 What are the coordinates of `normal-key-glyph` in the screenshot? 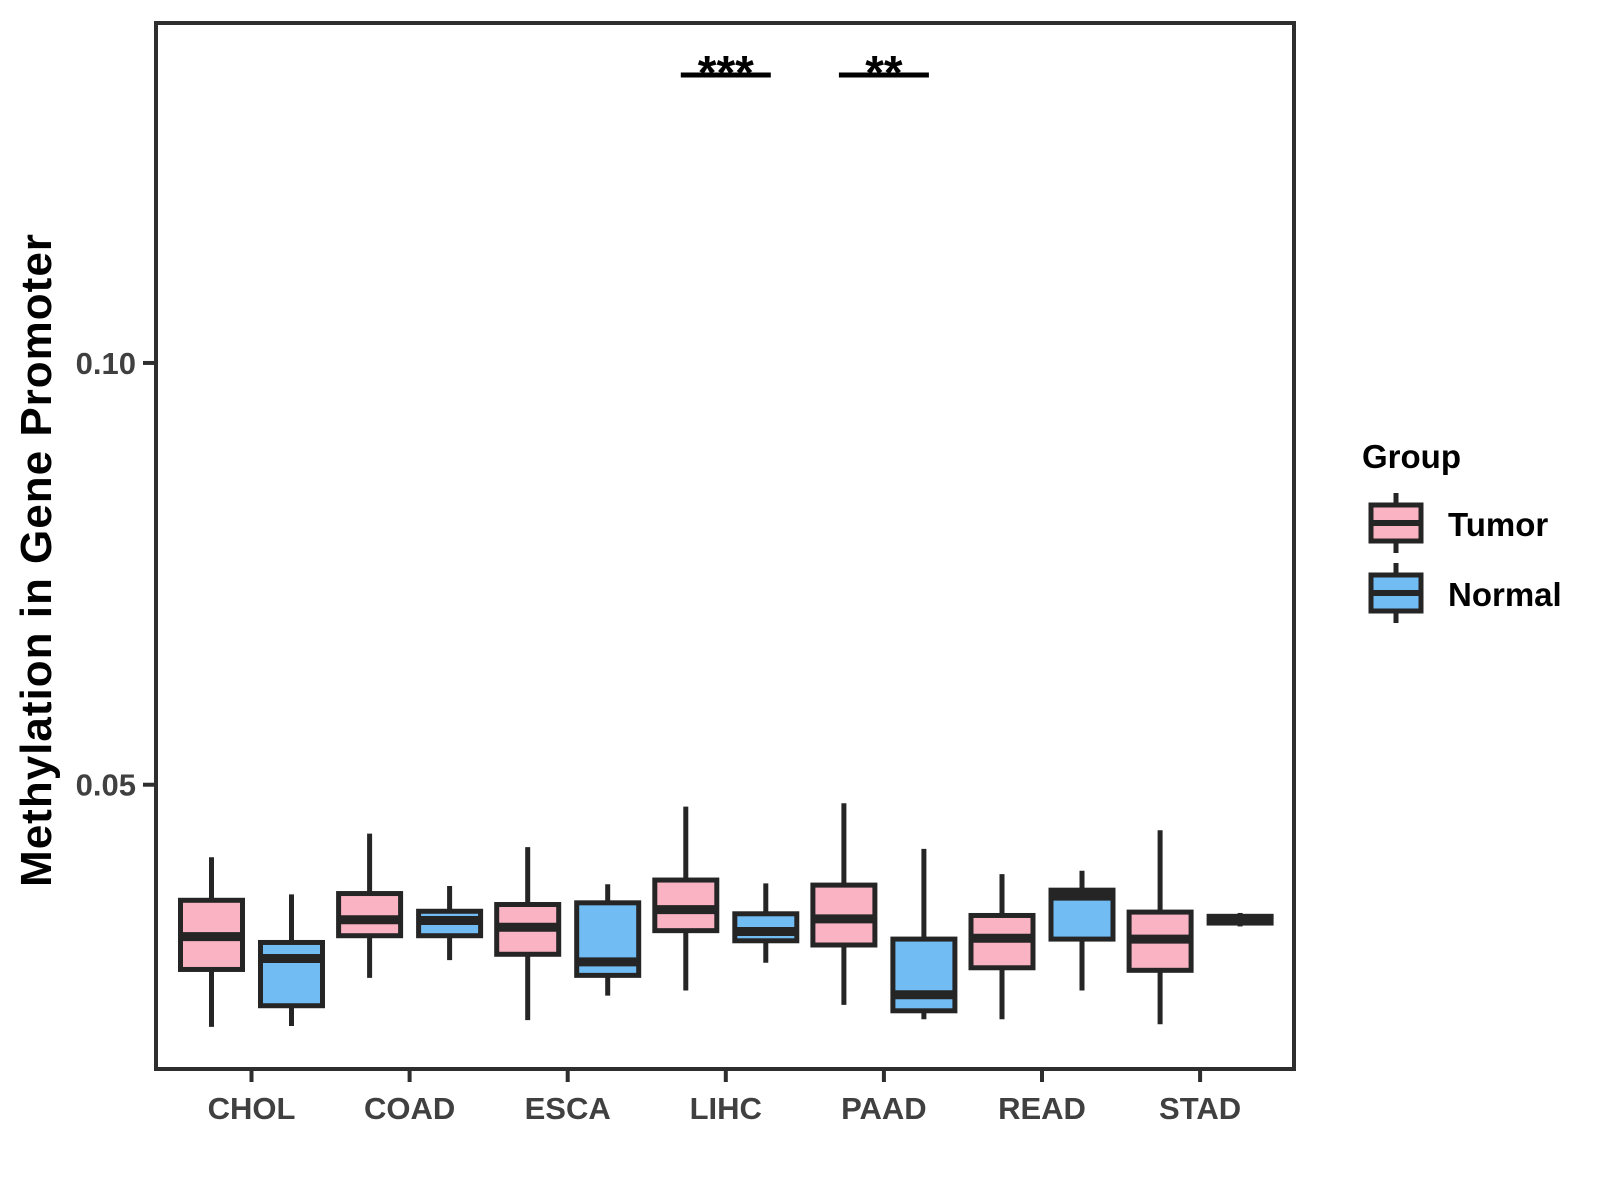 It's located at (1396, 592).